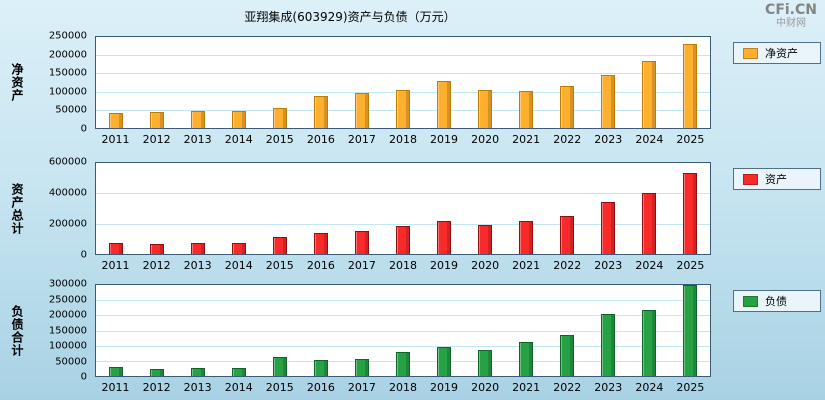  I want to click on bar-2021, so click(525, 237).